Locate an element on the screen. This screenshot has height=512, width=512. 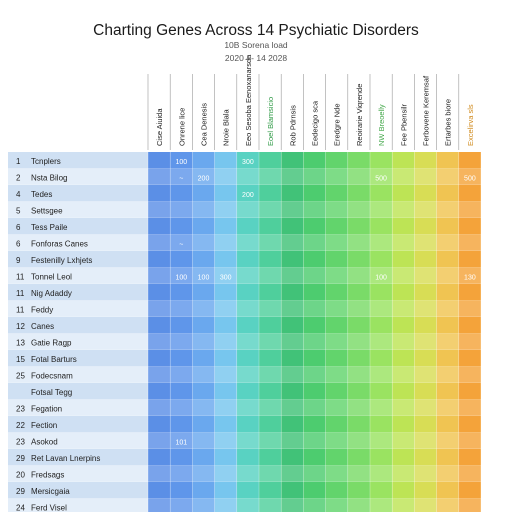
cell-value-label: 300 is located at coordinates (248, 162).